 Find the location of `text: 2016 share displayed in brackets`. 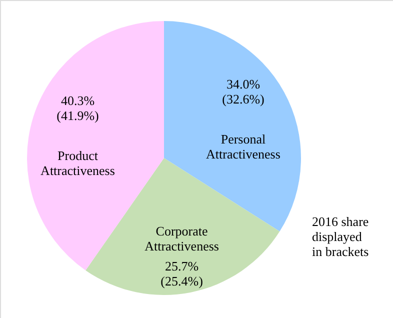

text: 2016 share displayed in brackets is located at coordinates (340, 236).